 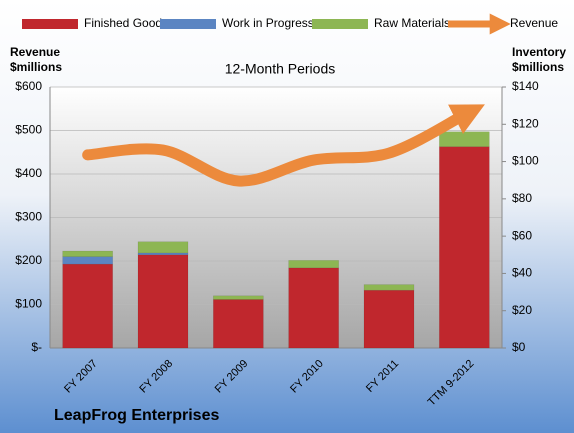 I want to click on y2-tick-label: $20, so click(x=522, y=310).